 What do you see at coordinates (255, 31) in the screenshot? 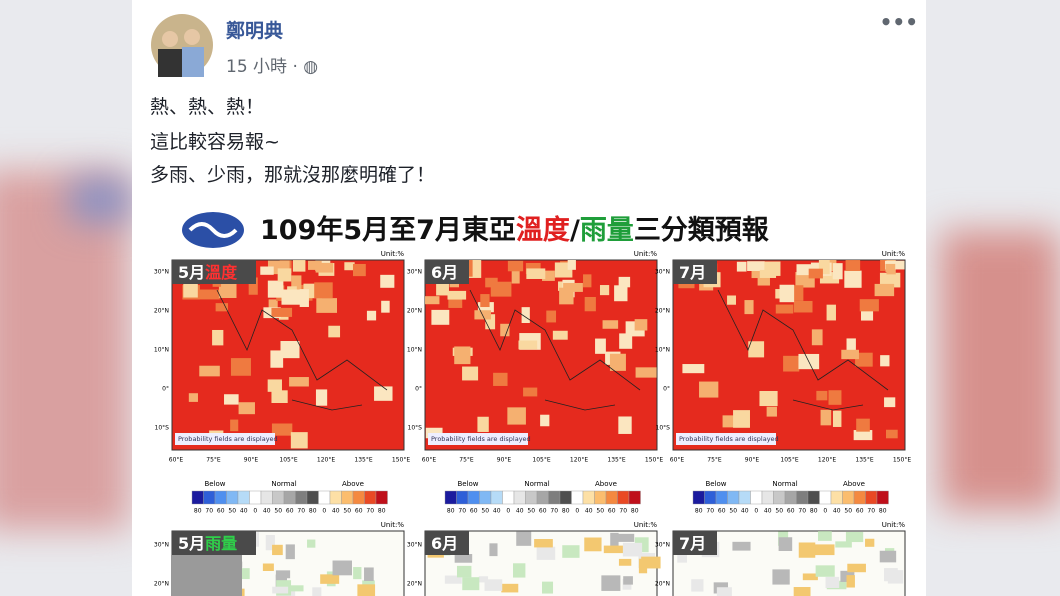
I see `author: 鄭明典` at bounding box center [255, 31].